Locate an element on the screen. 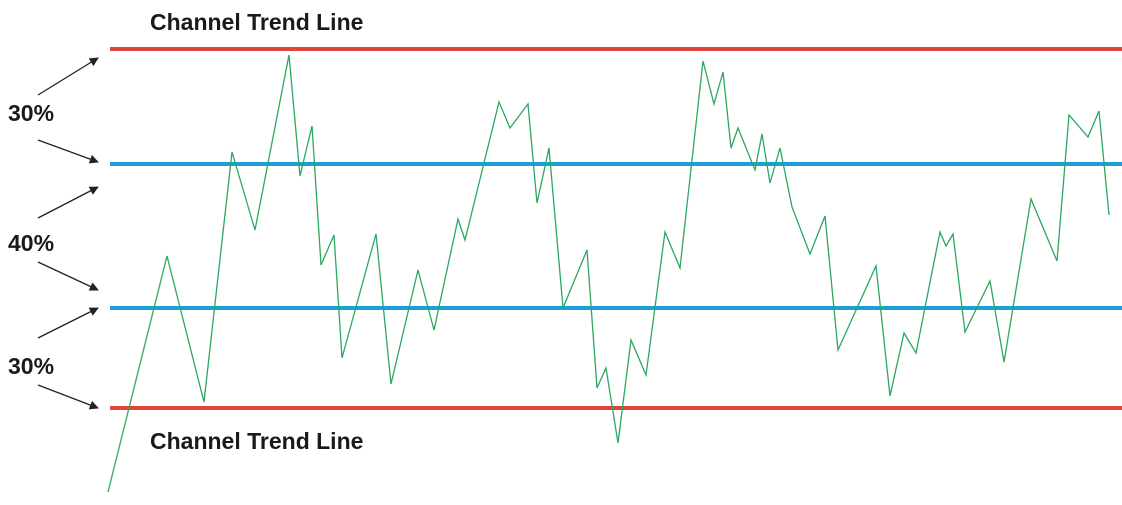 This screenshot has height=505, width=1122. zone-arrows is located at coordinates (68, 233).